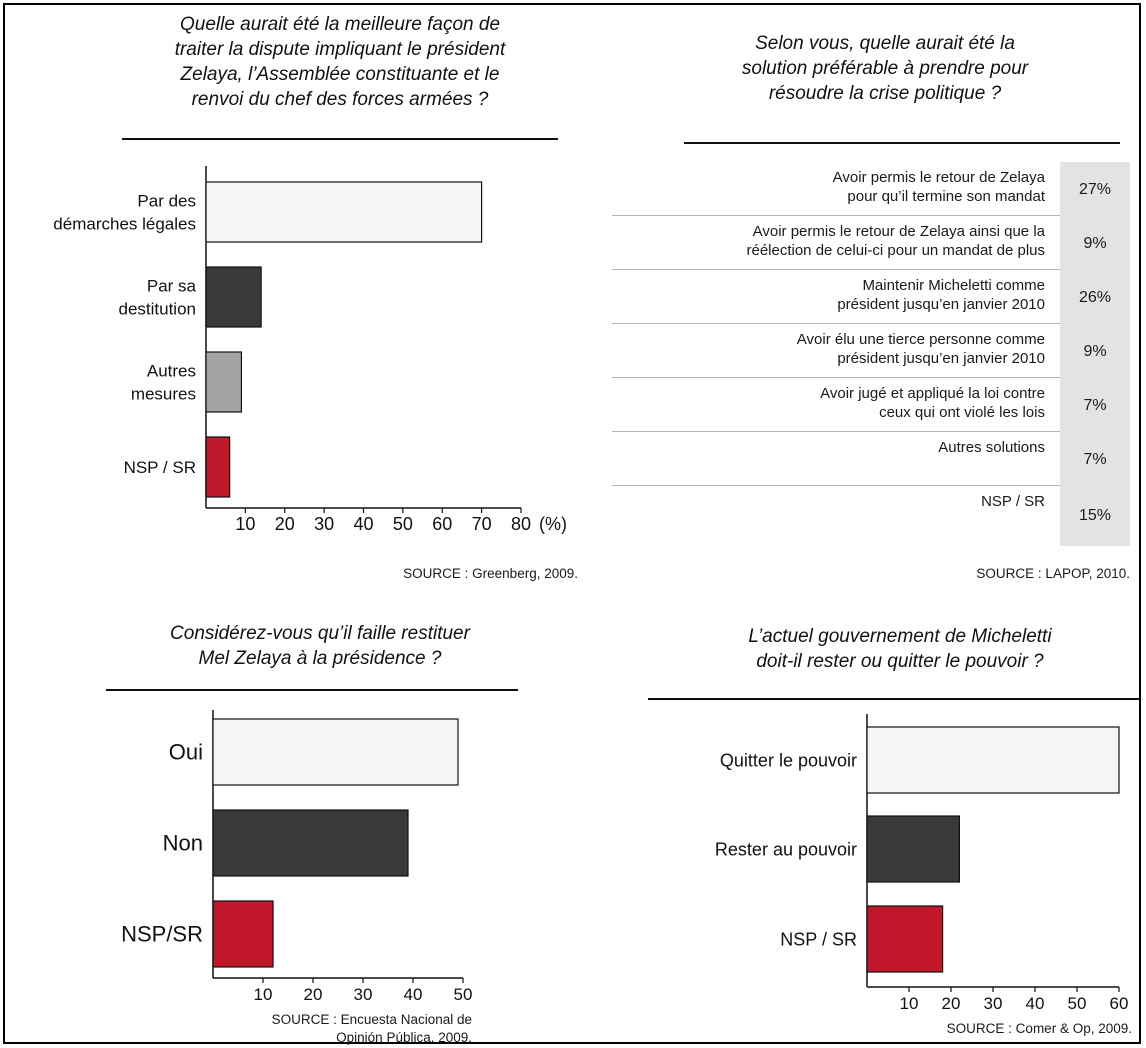  Describe the element at coordinates (991, 447) in the screenshot. I see `table-row-label: Autres solutions` at that location.